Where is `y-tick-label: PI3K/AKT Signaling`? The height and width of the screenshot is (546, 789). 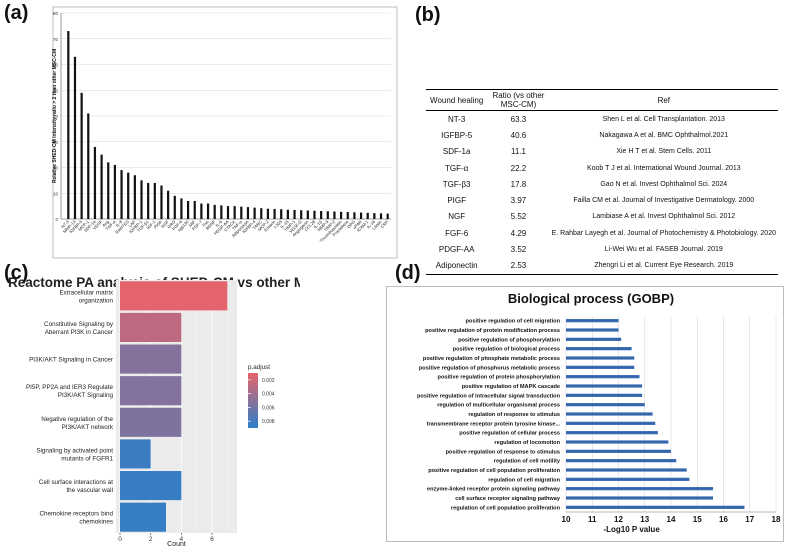
y-tick-label: PI3K/AKT Signaling is located at coordinates (86, 395).